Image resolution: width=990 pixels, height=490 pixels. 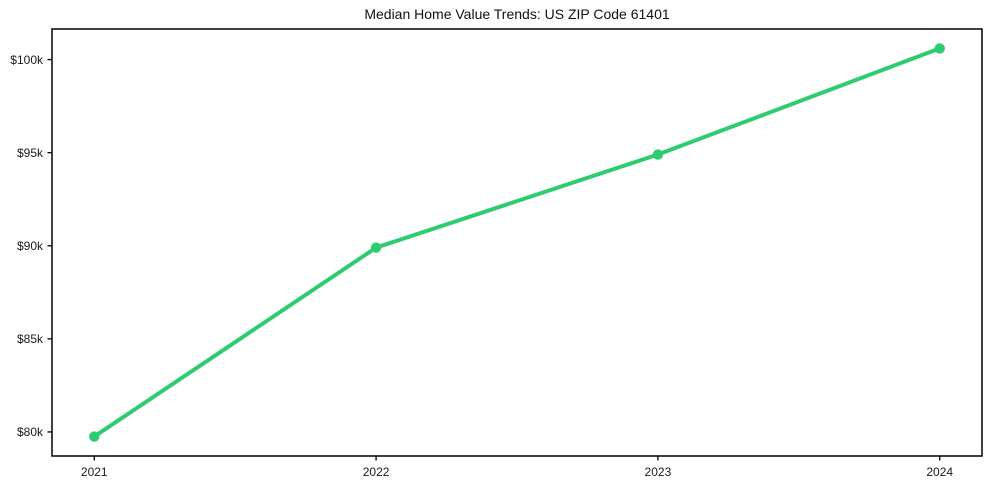 I want to click on y-tick-label: $80k, so click(x=30, y=432).